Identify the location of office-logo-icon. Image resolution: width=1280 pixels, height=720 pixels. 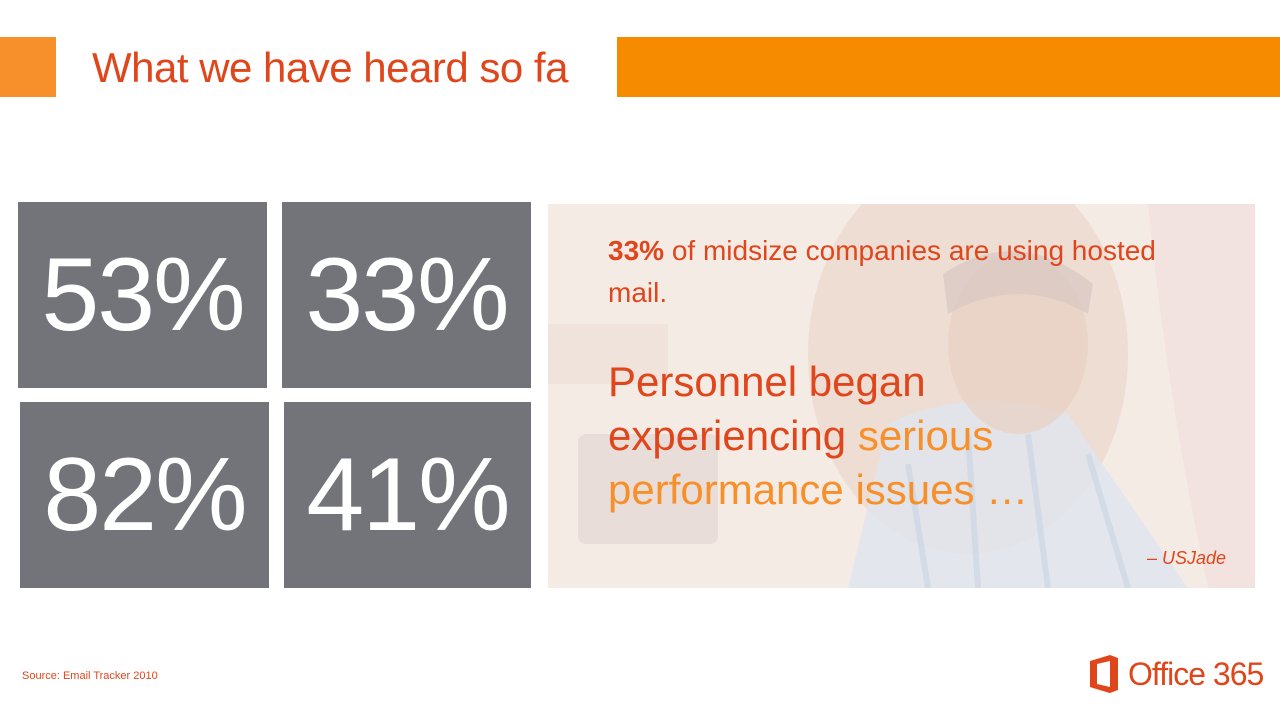
(1104, 674).